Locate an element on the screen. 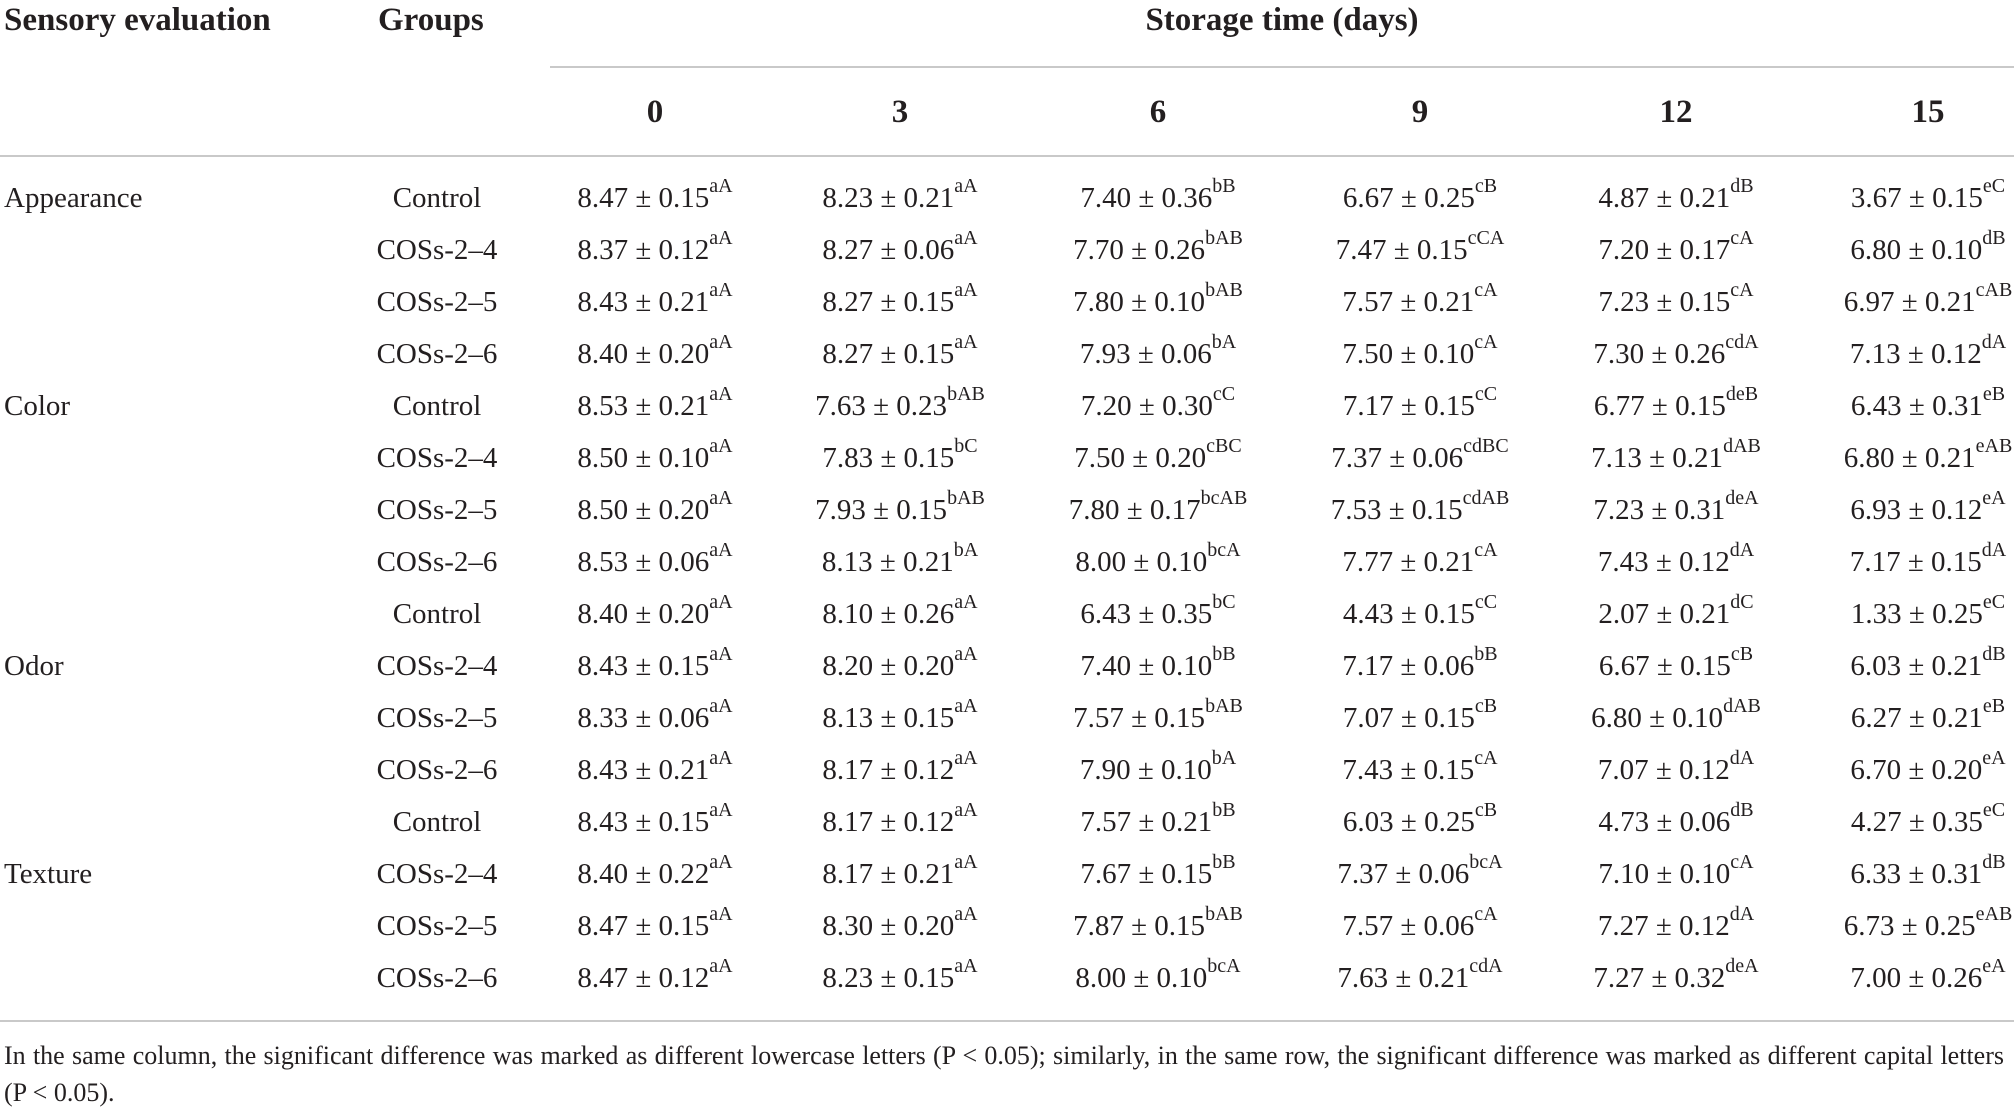 This screenshot has width=2014, height=1111. cell-significance-letters: bcA is located at coordinates (1224, 966).